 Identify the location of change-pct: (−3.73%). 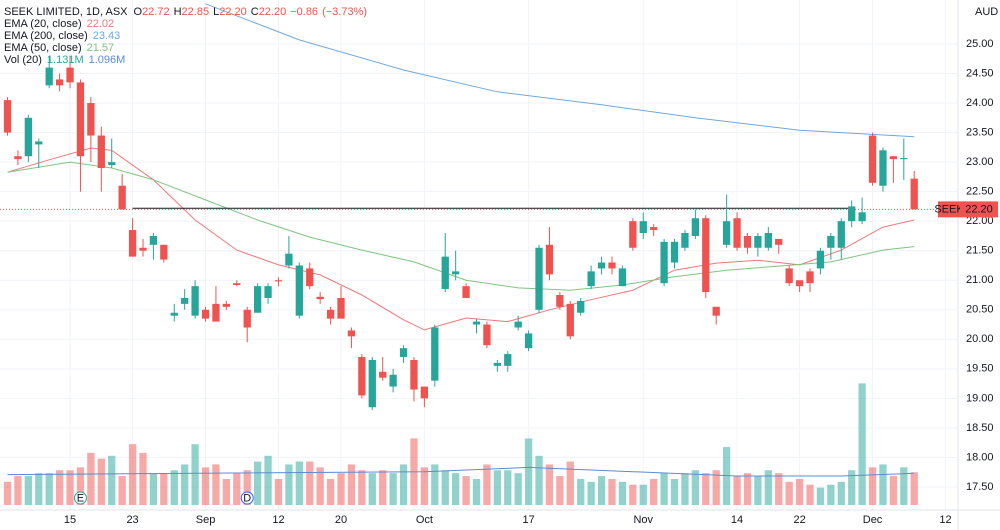
(344, 12).